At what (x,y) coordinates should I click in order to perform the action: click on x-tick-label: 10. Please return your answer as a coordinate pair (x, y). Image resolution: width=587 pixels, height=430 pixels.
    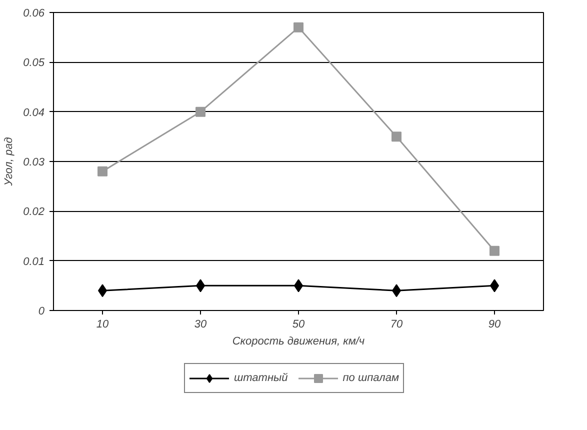
    Looking at the image, I should click on (103, 324).